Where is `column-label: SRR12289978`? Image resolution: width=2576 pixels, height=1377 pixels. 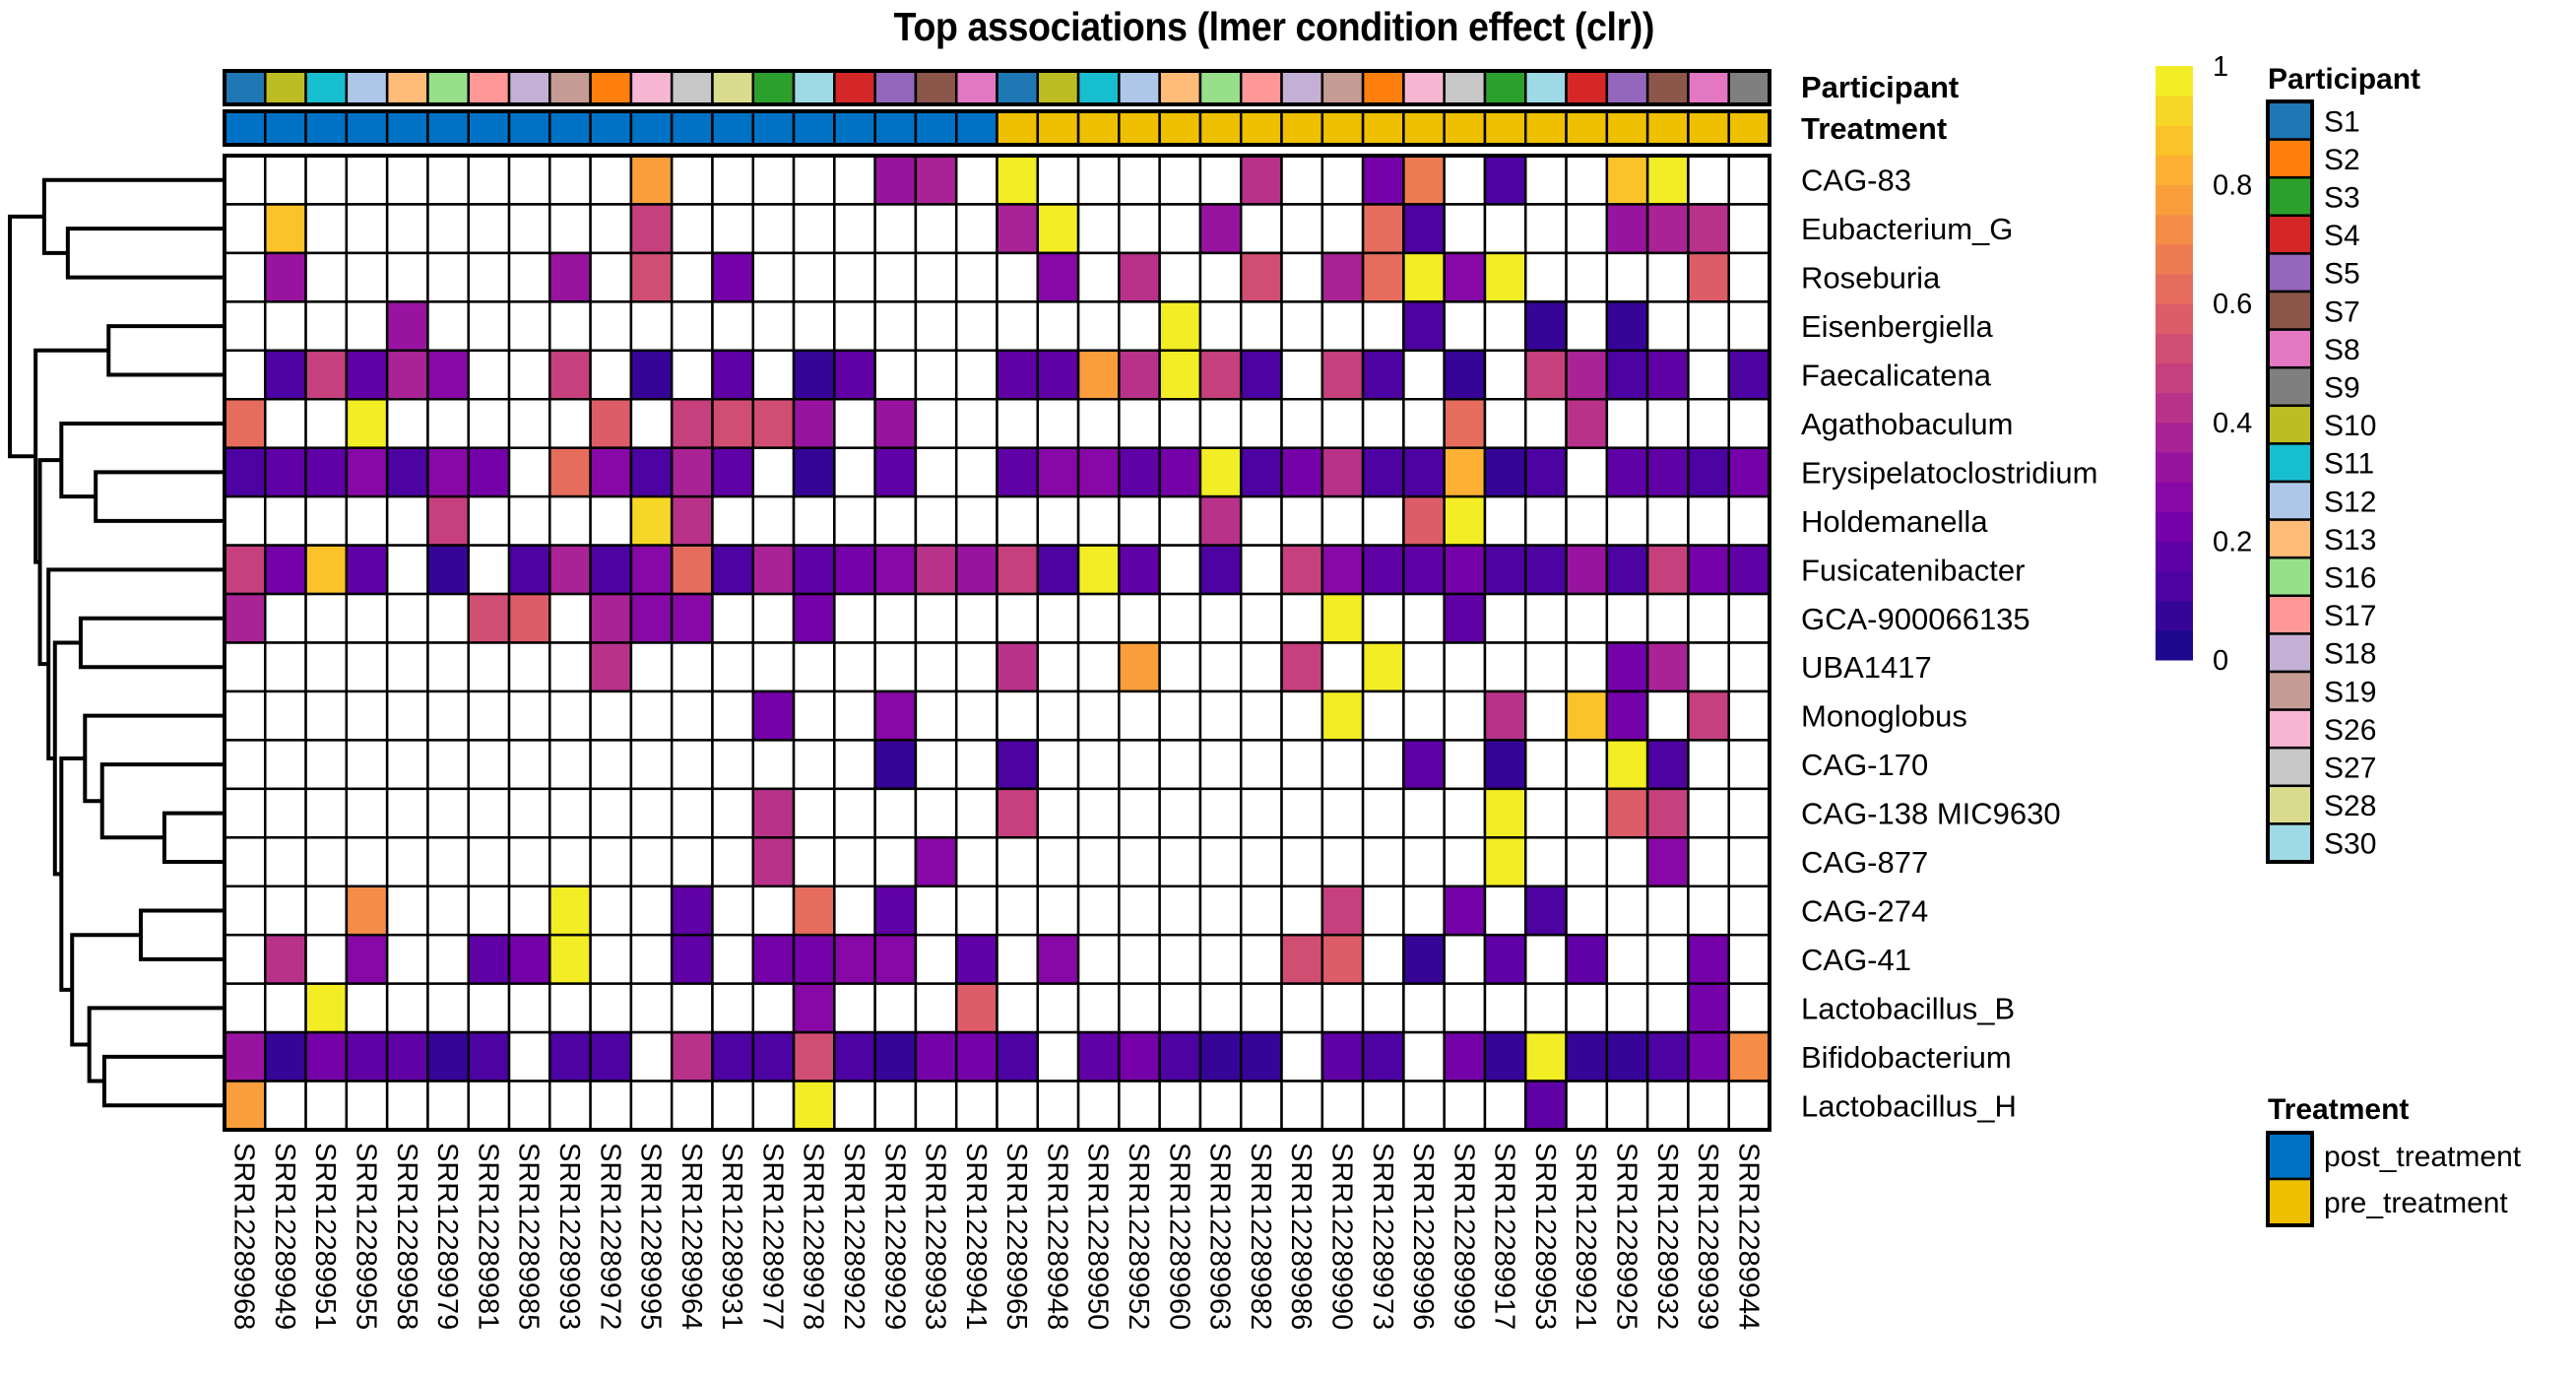 column-label: SRR12289978 is located at coordinates (813, 1236).